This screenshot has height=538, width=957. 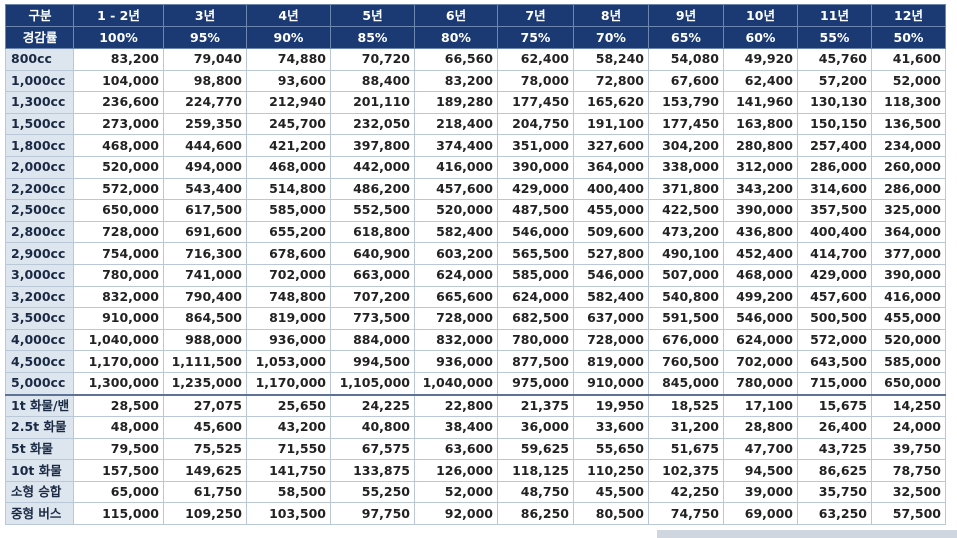 I want to click on tax-amount-cell: 45,500, so click(x=611, y=492).